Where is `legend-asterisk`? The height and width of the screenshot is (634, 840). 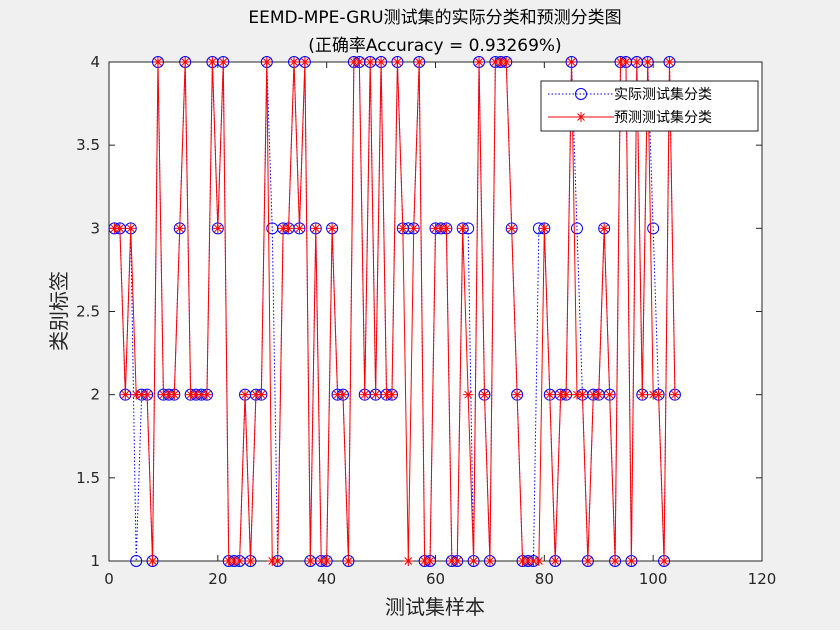
legend-asterisk is located at coordinates (581, 117).